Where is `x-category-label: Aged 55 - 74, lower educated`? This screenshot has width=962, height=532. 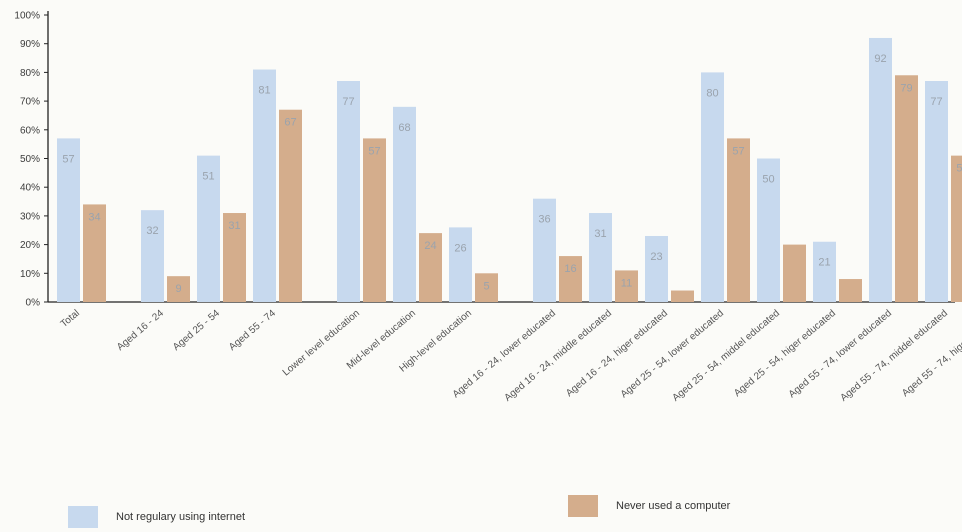 x-category-label: Aged 55 - 74, lower educated is located at coordinates (840, 354).